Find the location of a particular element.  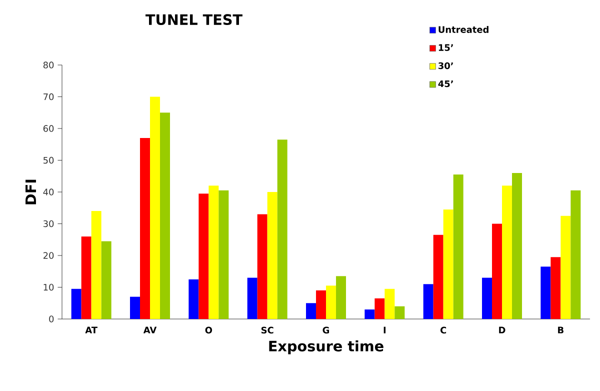

x-tick-label: B is located at coordinates (561, 330).